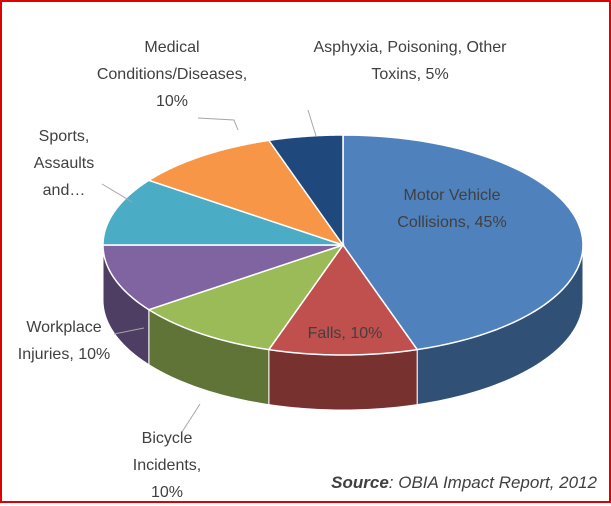 Image resolution: width=611 pixels, height=506 pixels. Describe the element at coordinates (172, 74) in the screenshot. I see `data-label: Medical Conditions/Diseases, 10%` at that location.